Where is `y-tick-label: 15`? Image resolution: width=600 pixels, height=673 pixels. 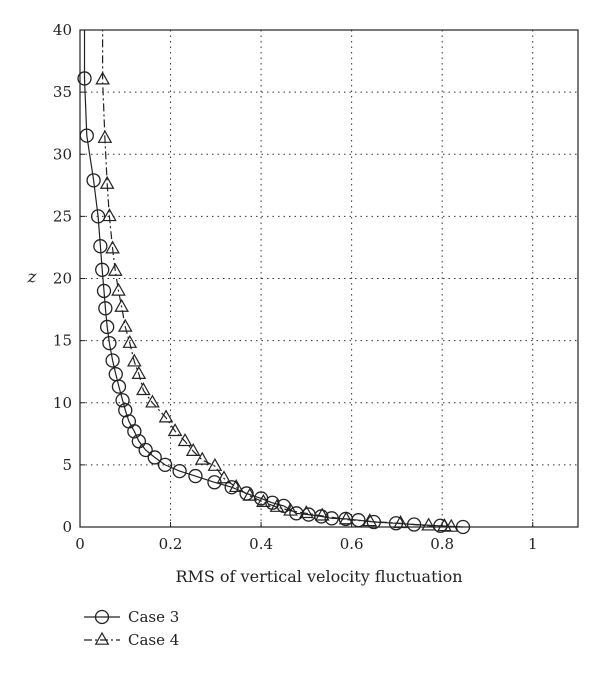
y-tick-label: 15 is located at coordinates (62, 341).